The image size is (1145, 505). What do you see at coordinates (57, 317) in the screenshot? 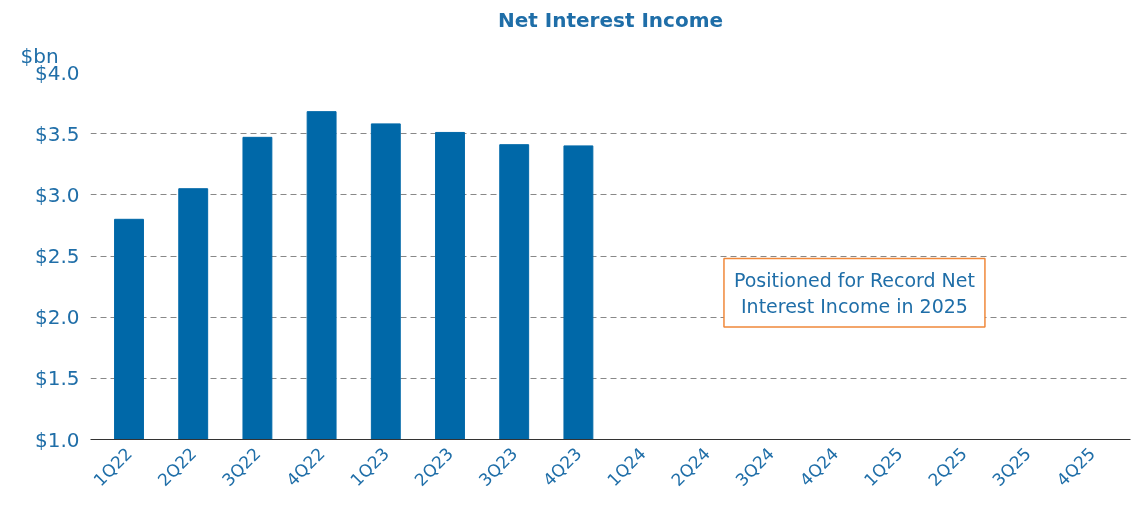
I see `y-tick-label: $2.0` at bounding box center [57, 317].